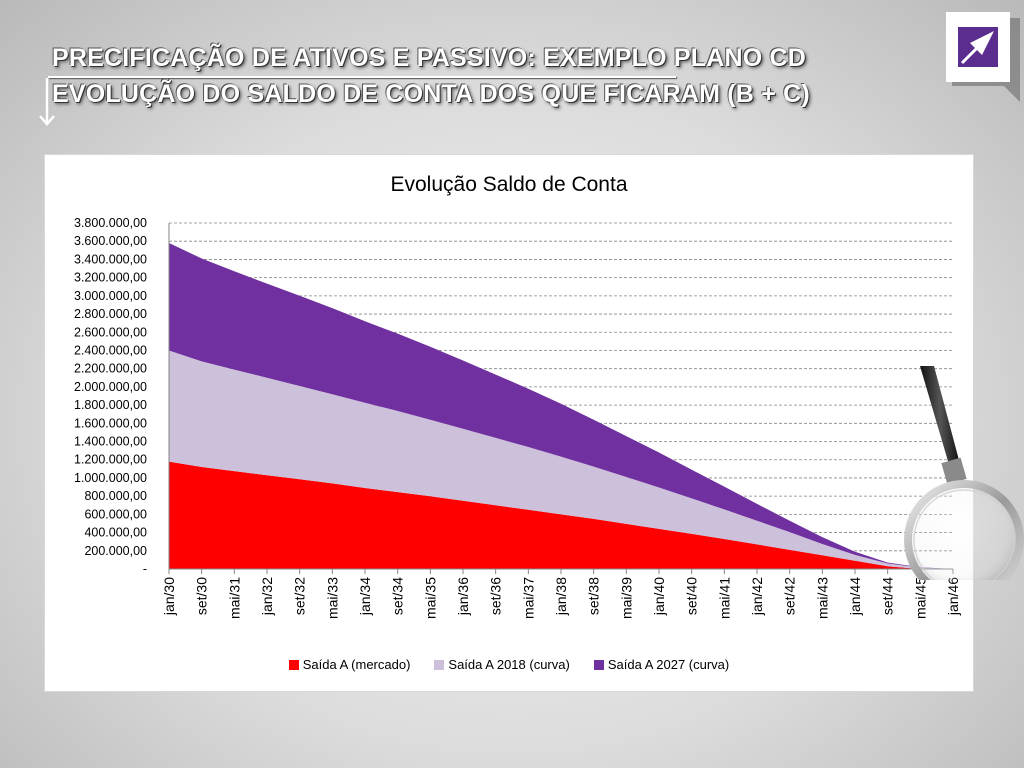 This screenshot has width=1024, height=768. I want to click on x-tick-label: set/44, so click(888, 596).